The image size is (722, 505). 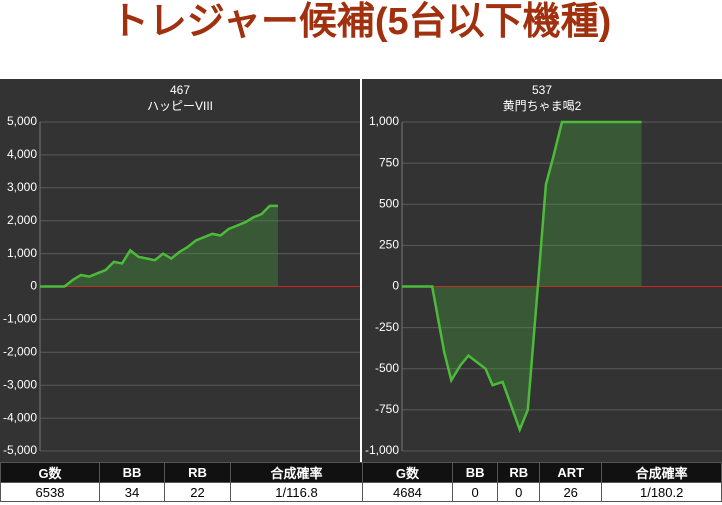 I want to click on value-cell: 1/180.2, so click(x=661, y=492).